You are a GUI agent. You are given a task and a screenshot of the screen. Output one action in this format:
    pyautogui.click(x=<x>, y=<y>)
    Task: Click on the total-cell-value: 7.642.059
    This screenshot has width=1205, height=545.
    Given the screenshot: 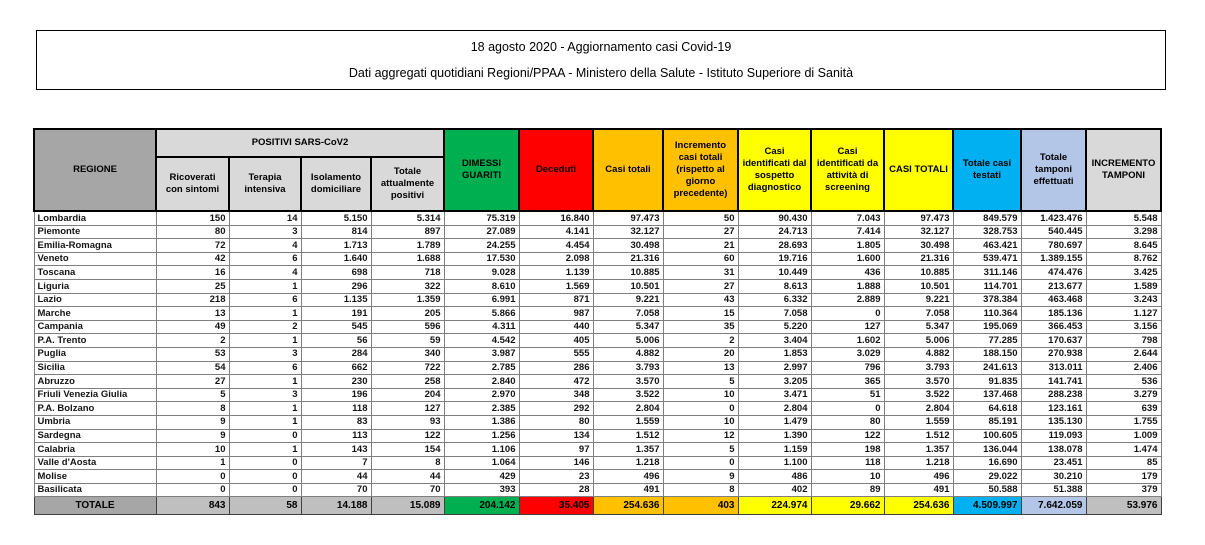 What is the action you would take?
    pyautogui.click(x=1053, y=506)
    